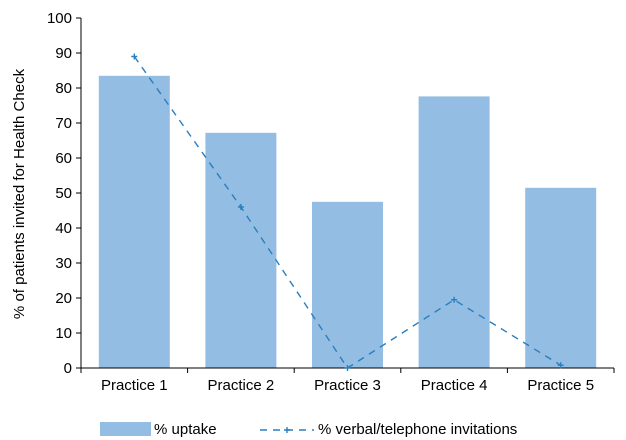 The height and width of the screenshot is (440, 626). What do you see at coordinates (63, 333) in the screenshot?
I see `y-tick-label: 10` at bounding box center [63, 333].